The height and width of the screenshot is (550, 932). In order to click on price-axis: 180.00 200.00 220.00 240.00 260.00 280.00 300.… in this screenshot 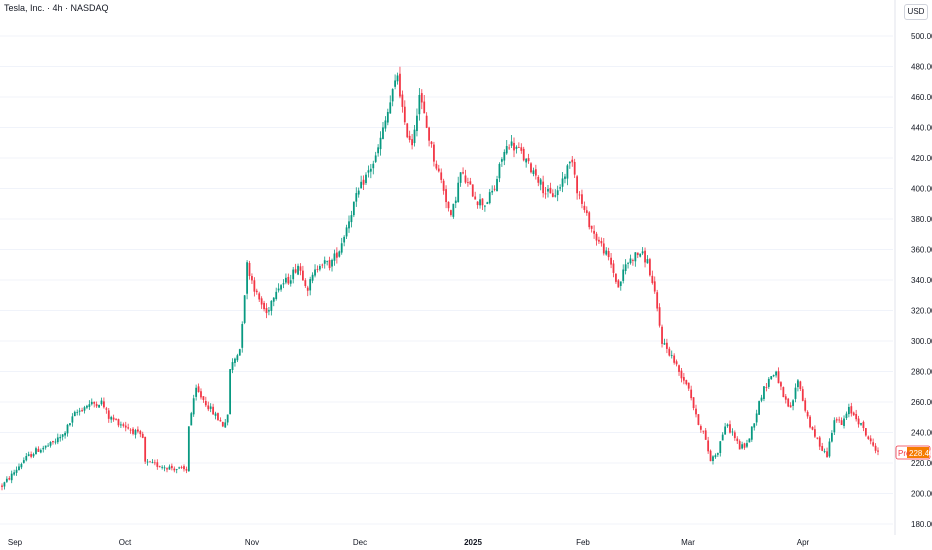, I will do `click(921, 280)`.